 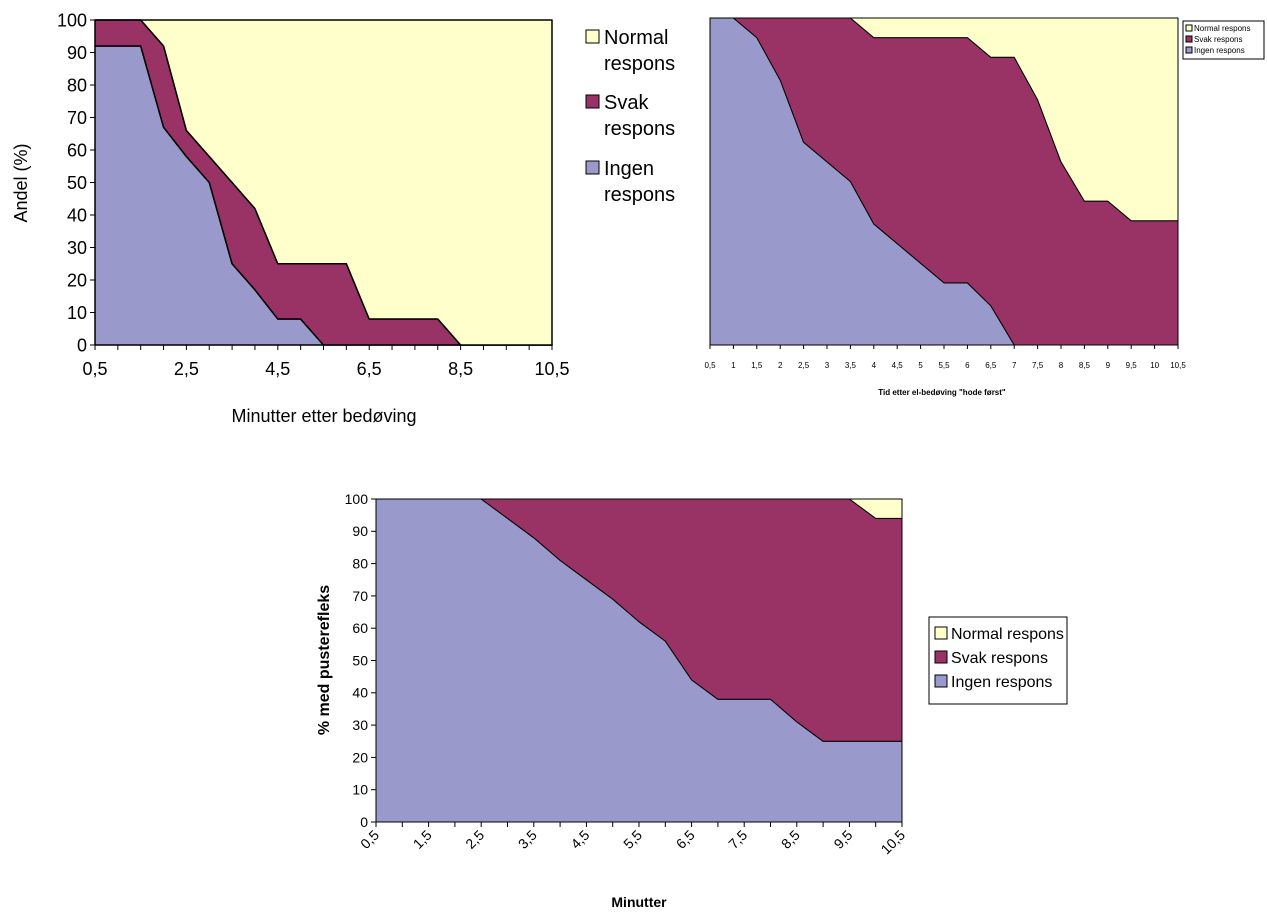 What do you see at coordinates (77, 118) in the screenshot?
I see `c1-y-tick-label: 70` at bounding box center [77, 118].